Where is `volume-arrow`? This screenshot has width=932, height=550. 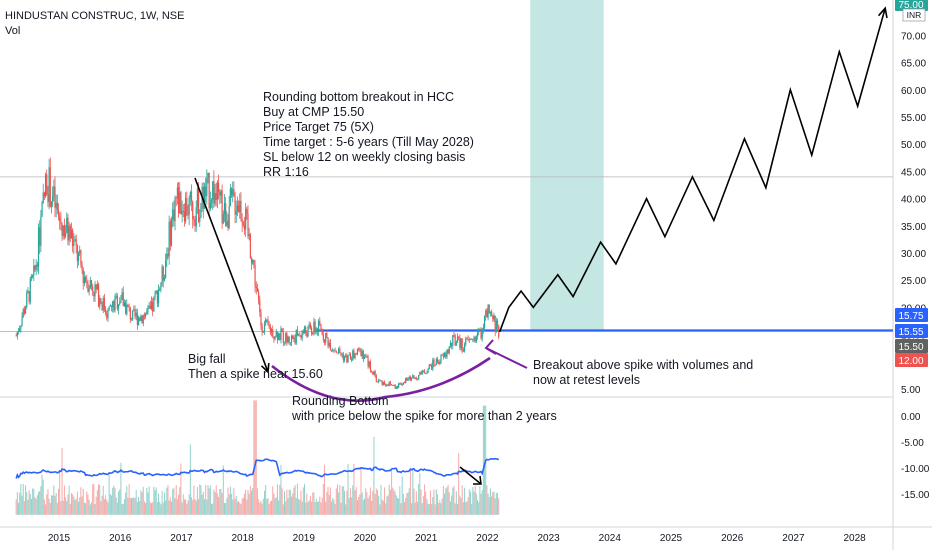
volume-arrow is located at coordinates (470, 475).